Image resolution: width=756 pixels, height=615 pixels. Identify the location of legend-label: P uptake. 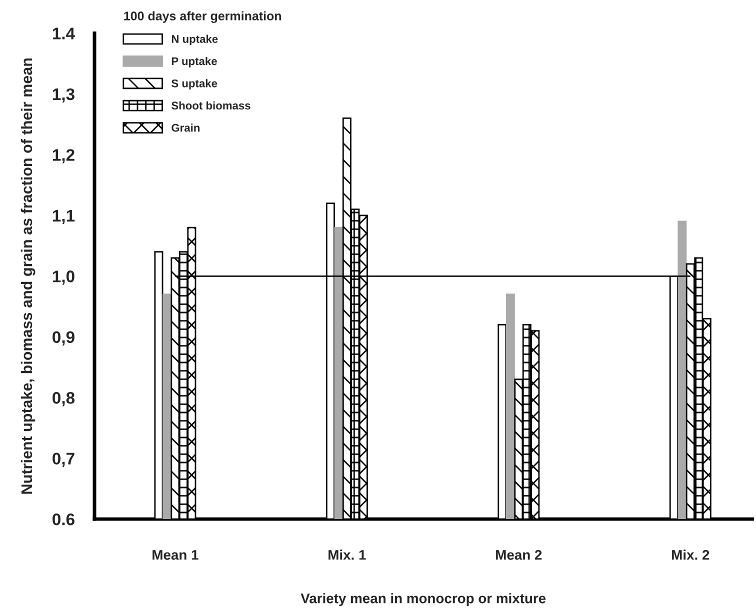
(194, 62).